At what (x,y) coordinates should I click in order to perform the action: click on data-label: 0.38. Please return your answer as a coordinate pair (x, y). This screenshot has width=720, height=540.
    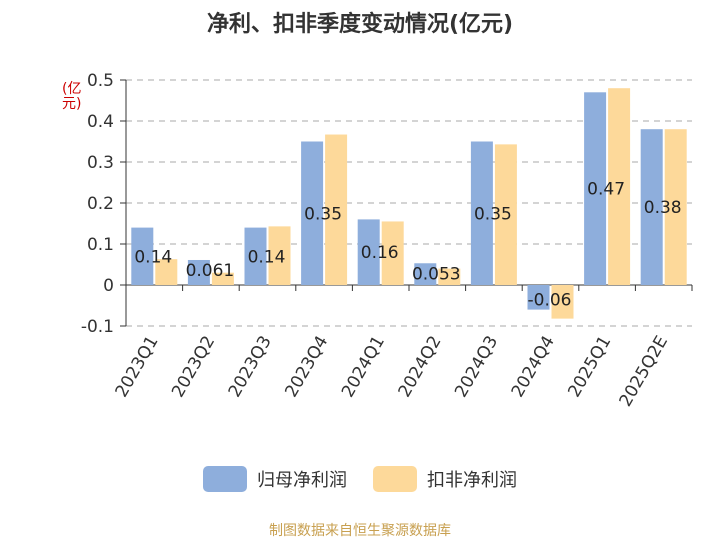
    Looking at the image, I should click on (663, 208).